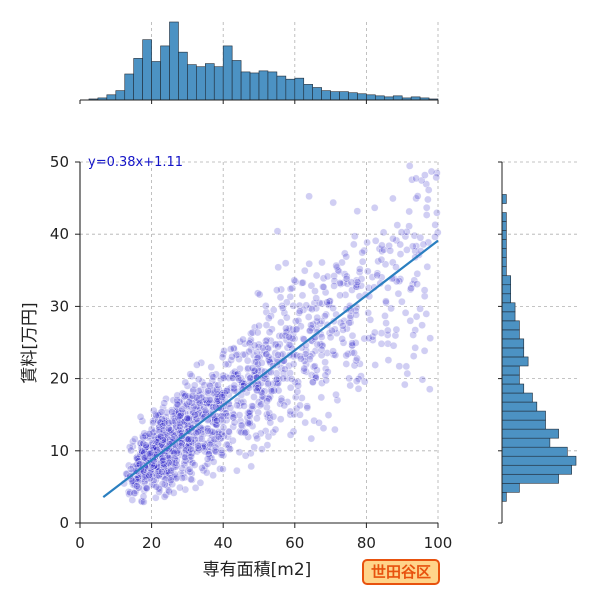  What do you see at coordinates (59, 379) in the screenshot?
I see `y-tick-label-2: 20` at bounding box center [59, 379].